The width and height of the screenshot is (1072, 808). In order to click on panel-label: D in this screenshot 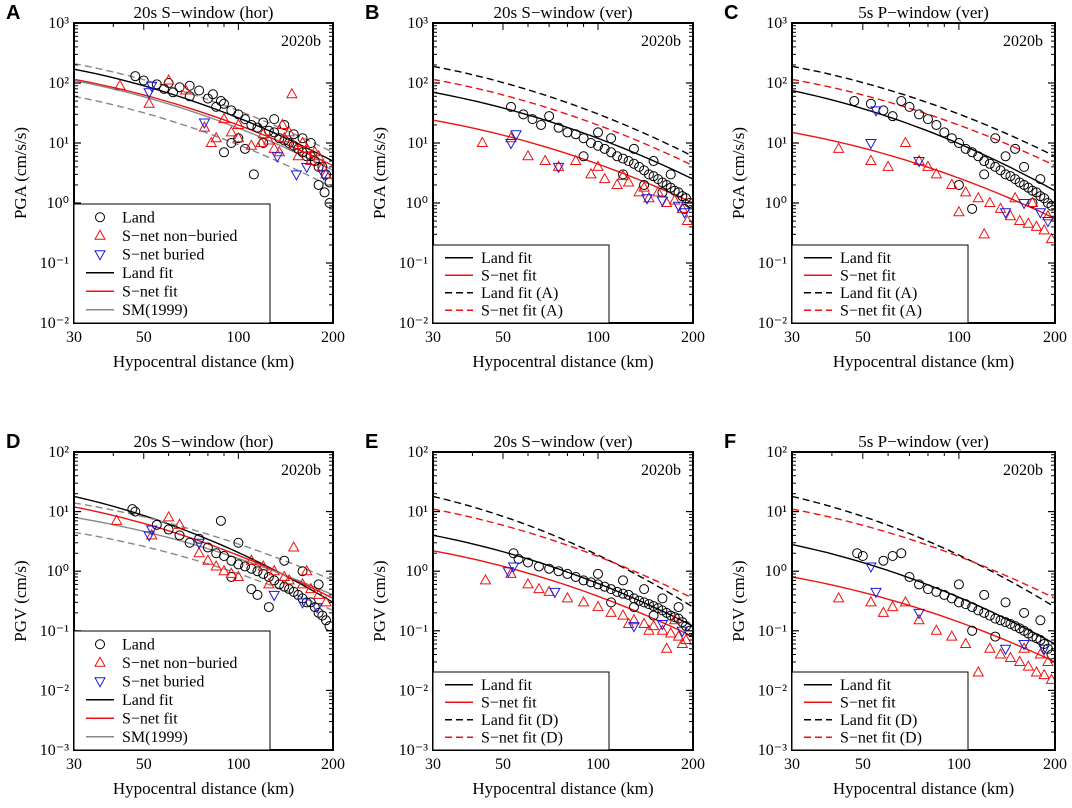, I will do `click(13, 442)`.